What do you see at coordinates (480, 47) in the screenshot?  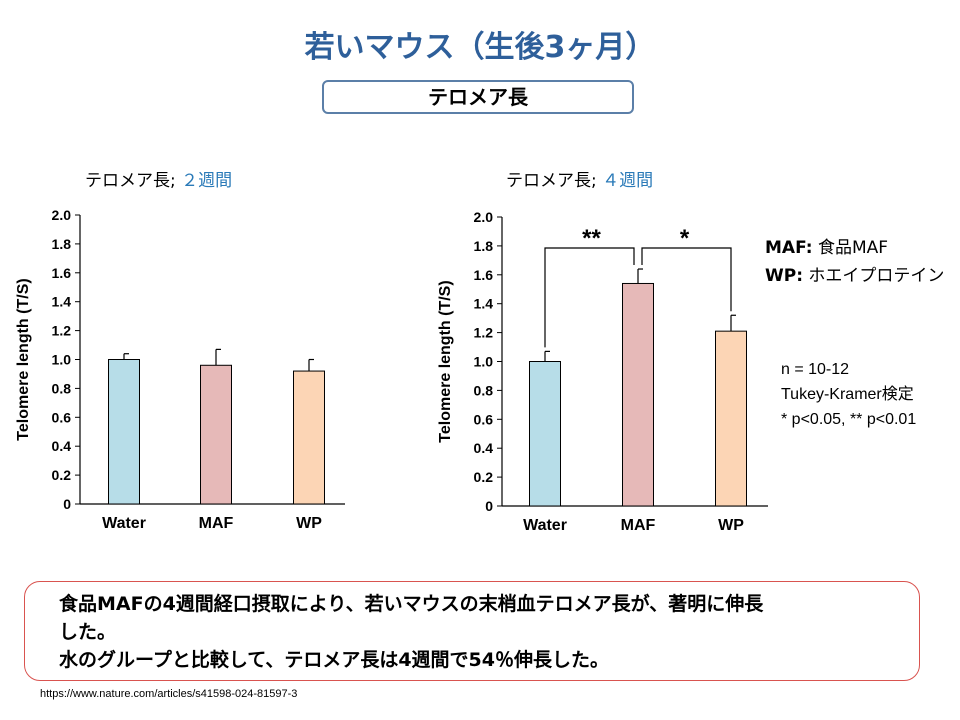 I see `page-title: 若いマウス（生後3ヶ月）` at bounding box center [480, 47].